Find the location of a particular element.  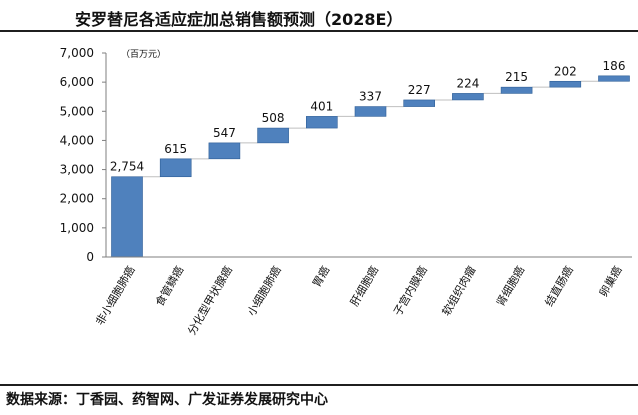

footer-divider is located at coordinates (319, 385).